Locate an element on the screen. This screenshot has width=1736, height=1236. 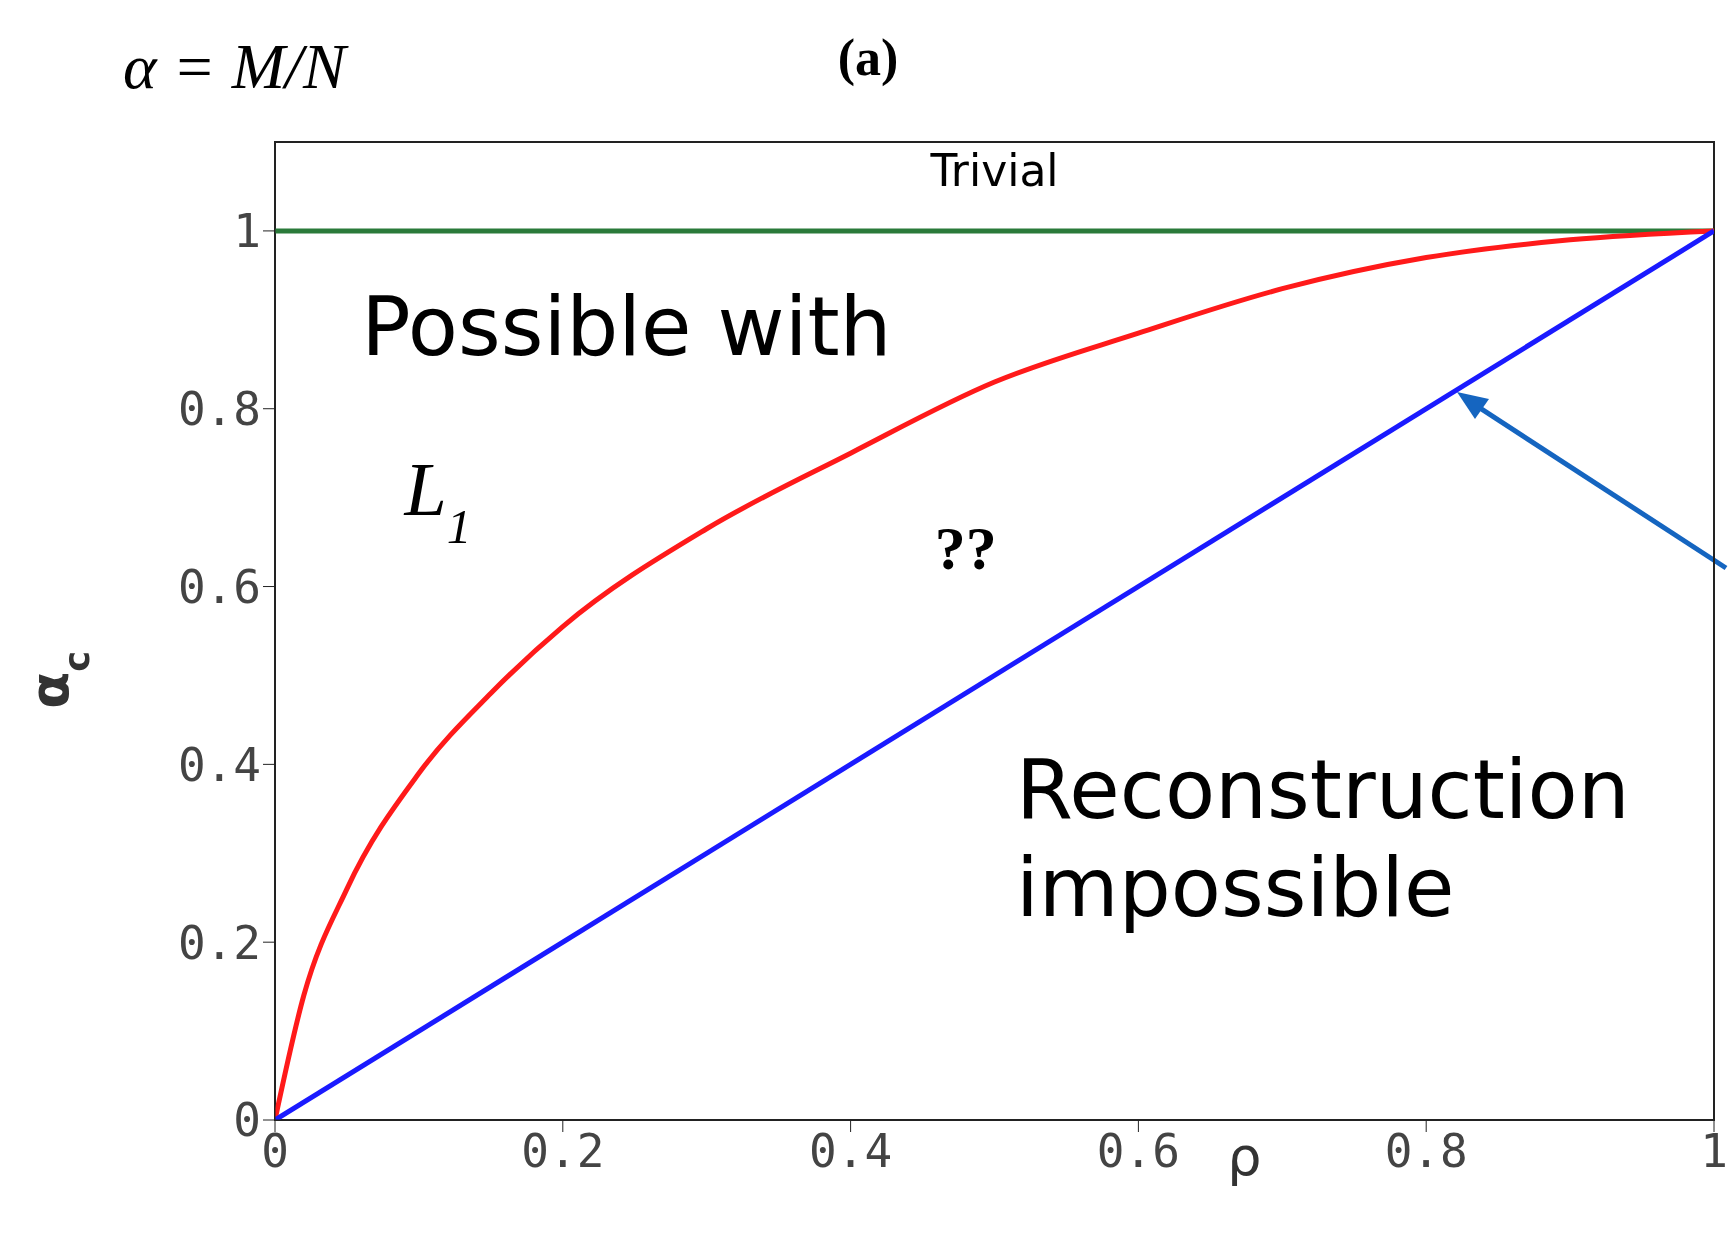
annotation: L$_{1}$ is located at coordinates (437, 500).